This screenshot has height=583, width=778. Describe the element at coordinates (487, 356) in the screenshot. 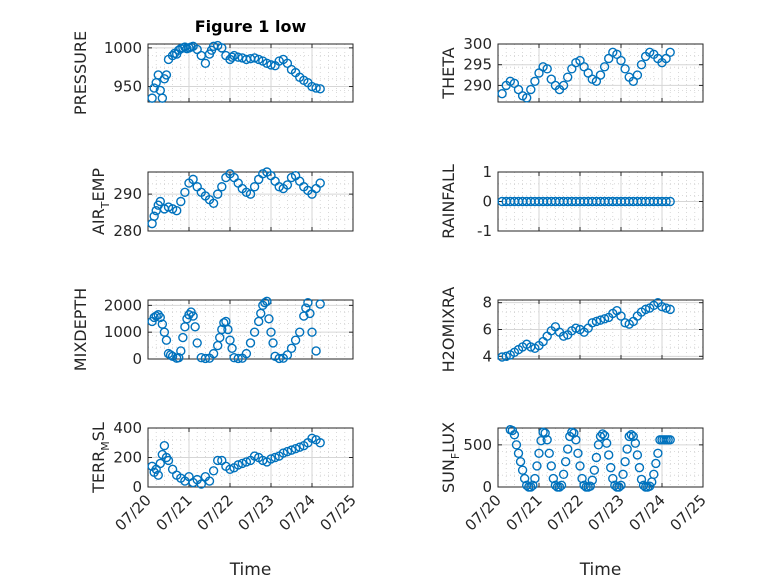

I see `y-tick-label: 4` at that location.